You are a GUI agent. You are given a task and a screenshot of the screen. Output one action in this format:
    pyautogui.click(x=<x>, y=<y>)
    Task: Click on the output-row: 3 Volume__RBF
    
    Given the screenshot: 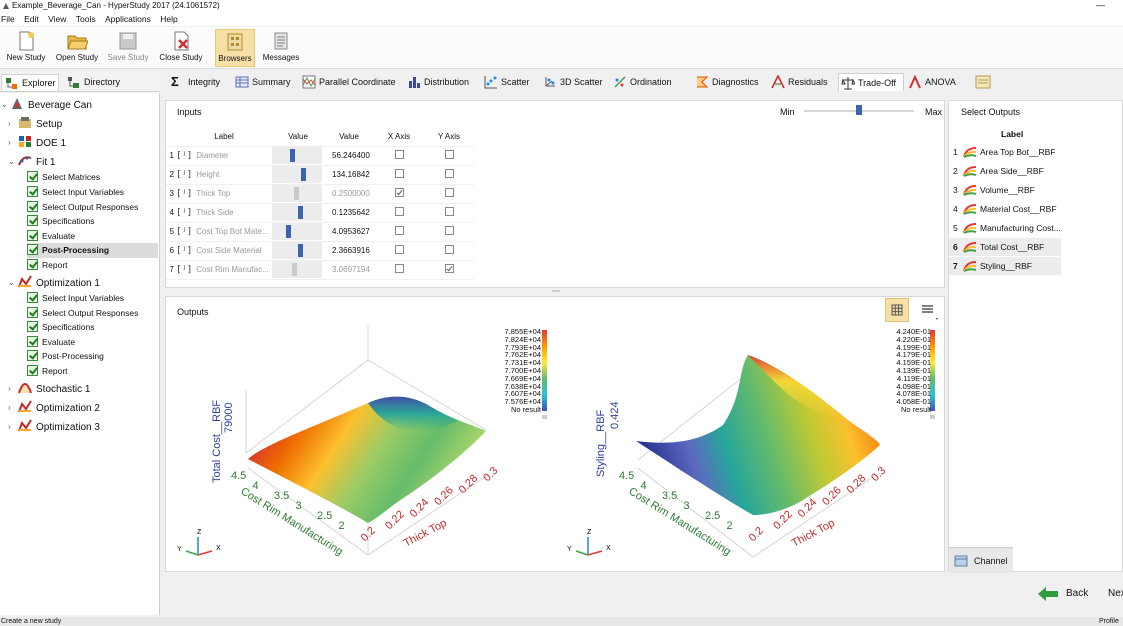 What is the action you would take?
    pyautogui.click(x=1005, y=190)
    